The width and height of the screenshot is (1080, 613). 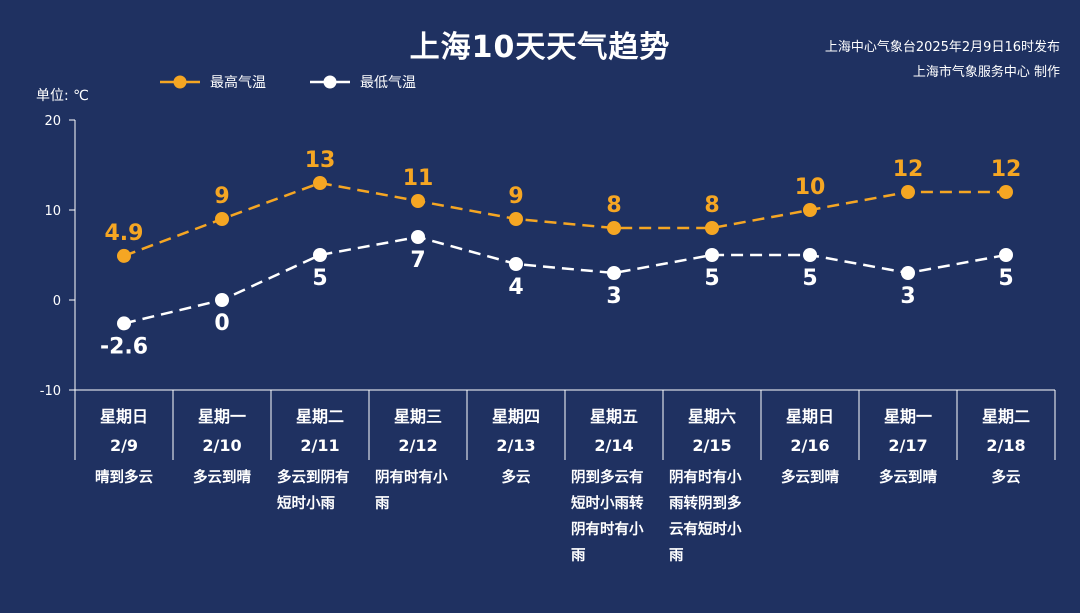 I want to click on y-tick-label: 20, so click(x=52, y=121).